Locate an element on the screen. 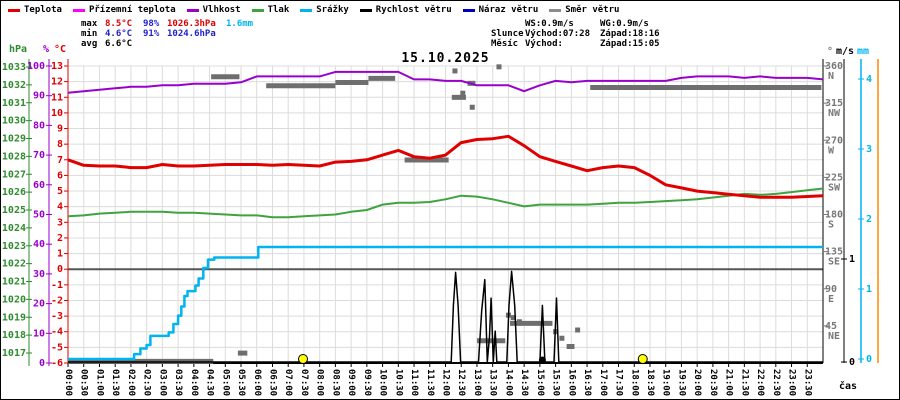  temperature-tick-label: 10 is located at coordinates (57, 113).